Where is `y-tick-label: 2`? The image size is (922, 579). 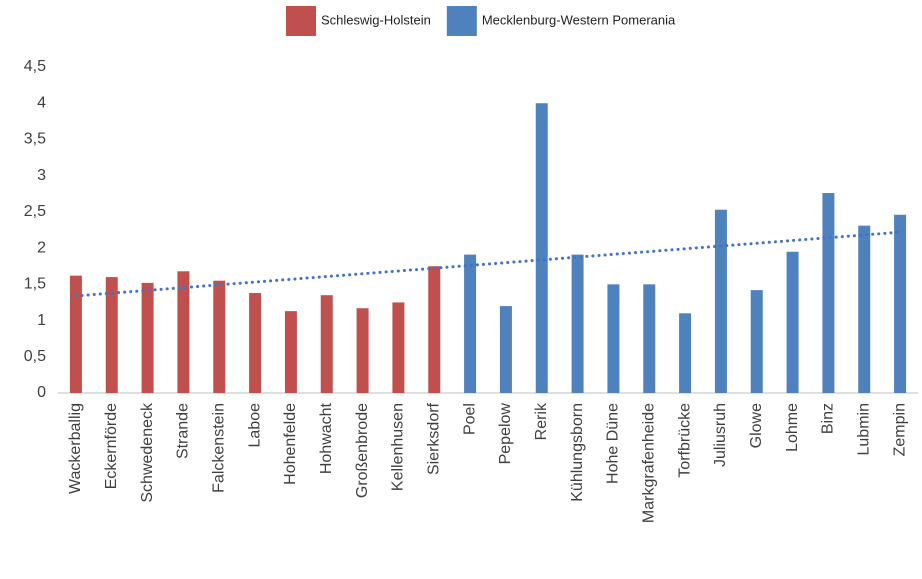 y-tick-label: 2 is located at coordinates (41, 247).